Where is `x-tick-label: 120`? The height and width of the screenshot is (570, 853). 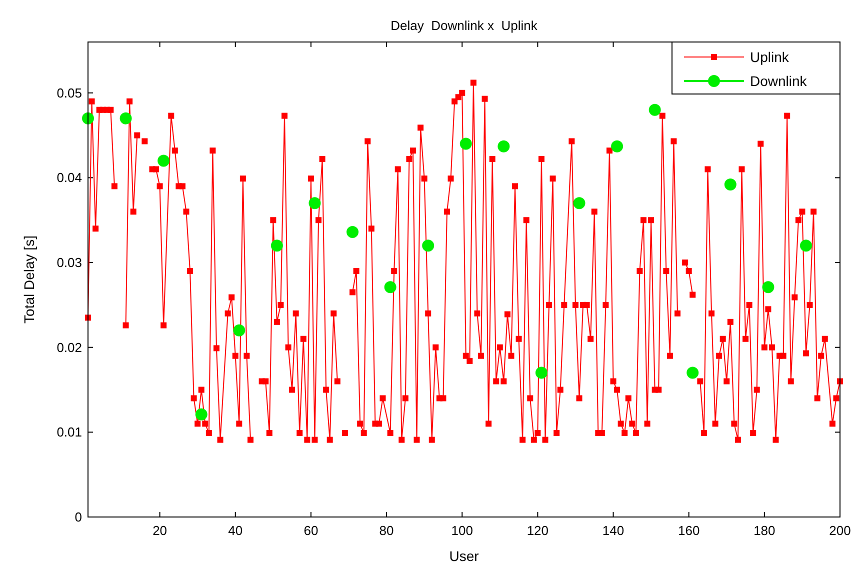 x-tick-label: 120 is located at coordinates (537, 530).